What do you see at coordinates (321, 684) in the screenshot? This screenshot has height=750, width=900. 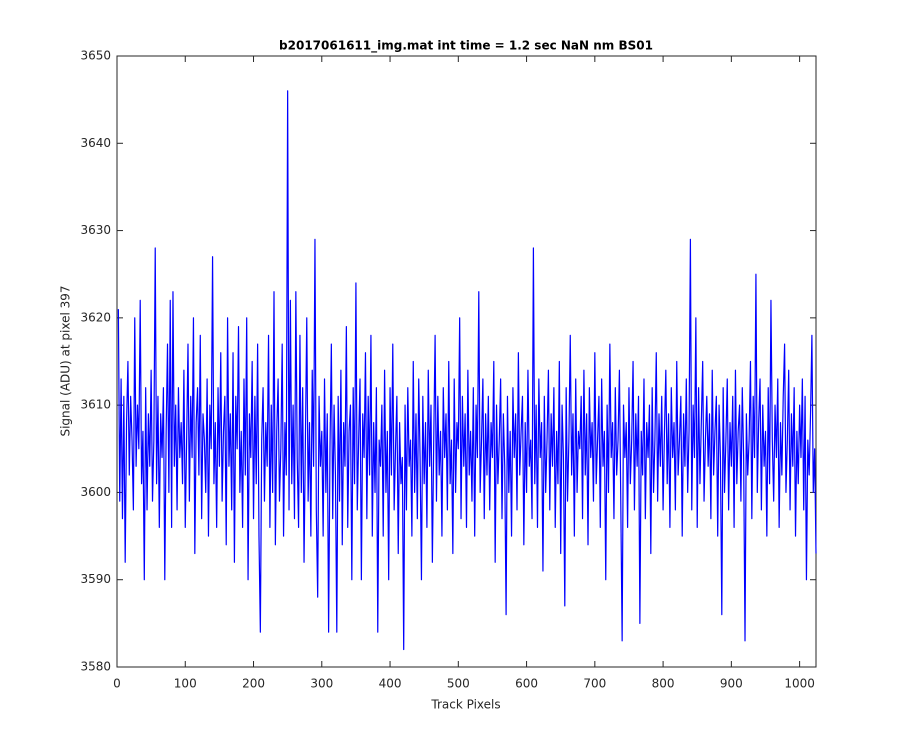 I see `x-tick-label: 300` at bounding box center [321, 684].